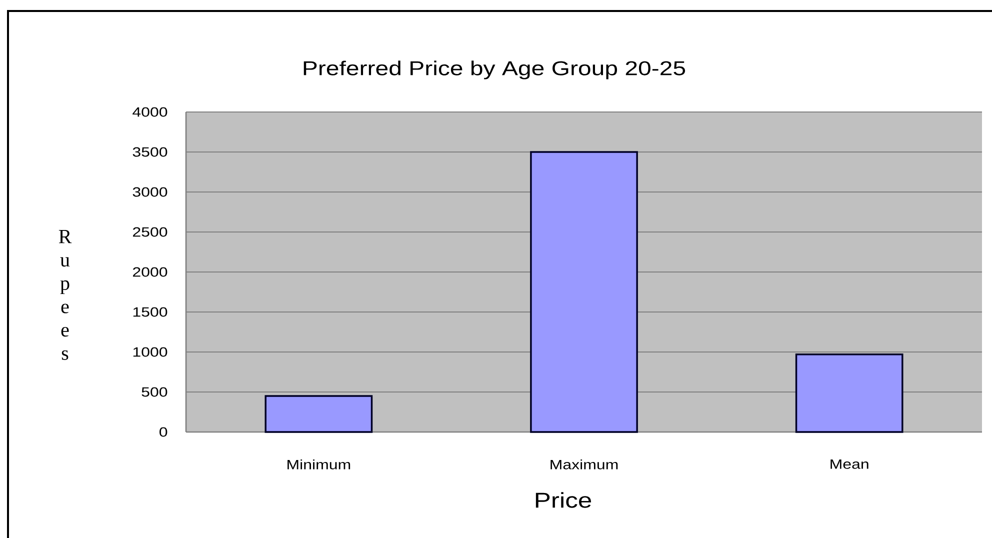 Image resolution: width=992 pixels, height=538 pixels. Describe the element at coordinates (155, 392) in the screenshot. I see `y-tick-label: 500` at that location.